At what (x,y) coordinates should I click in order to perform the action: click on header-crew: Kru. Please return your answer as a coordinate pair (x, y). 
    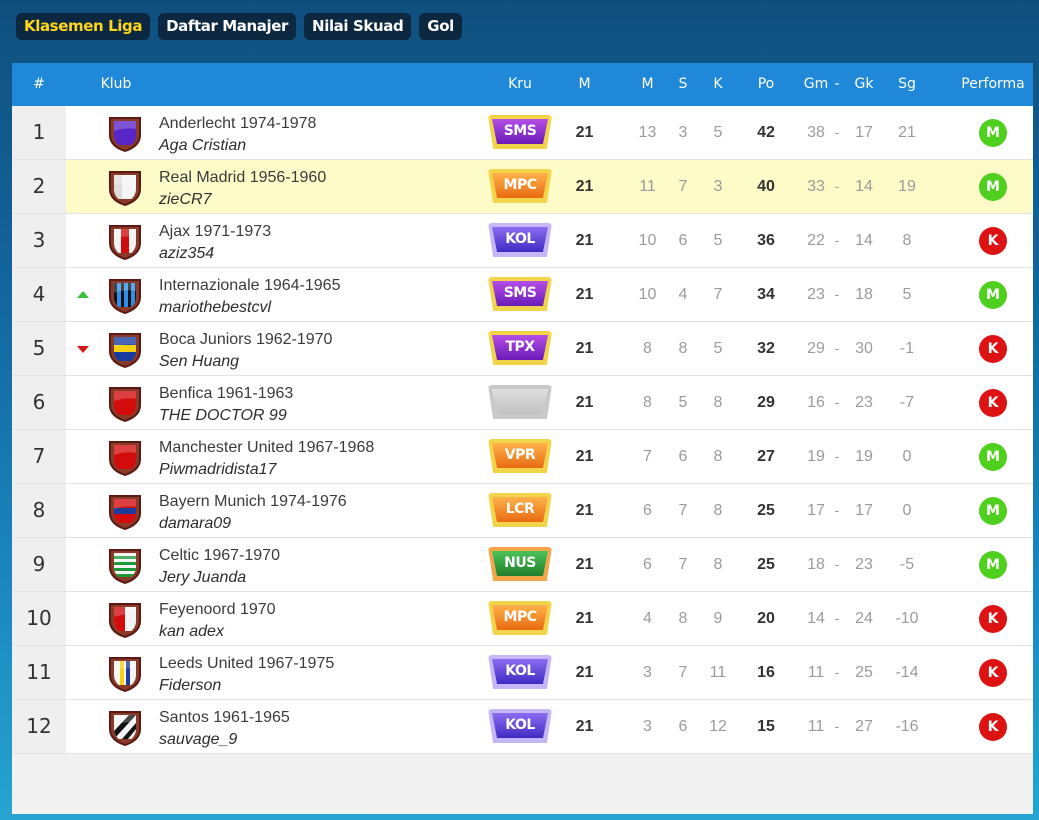
    Looking at the image, I should click on (520, 84).